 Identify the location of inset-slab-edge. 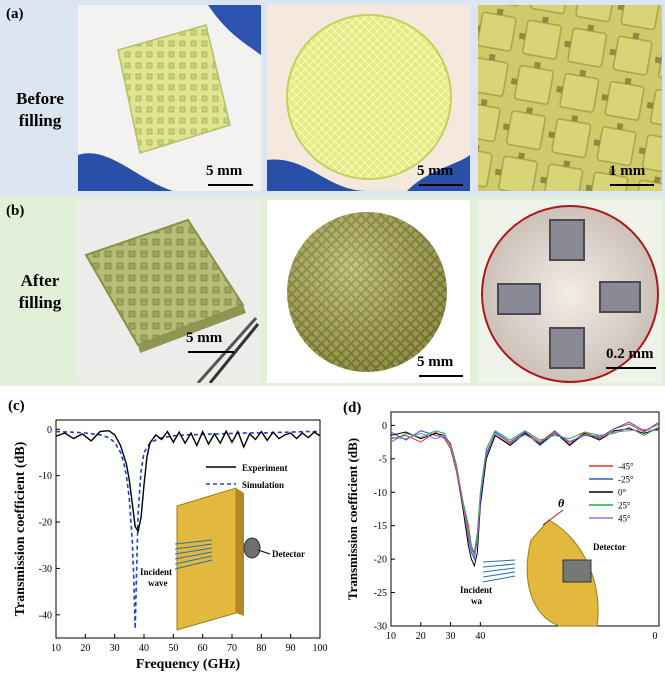
(240, 552).